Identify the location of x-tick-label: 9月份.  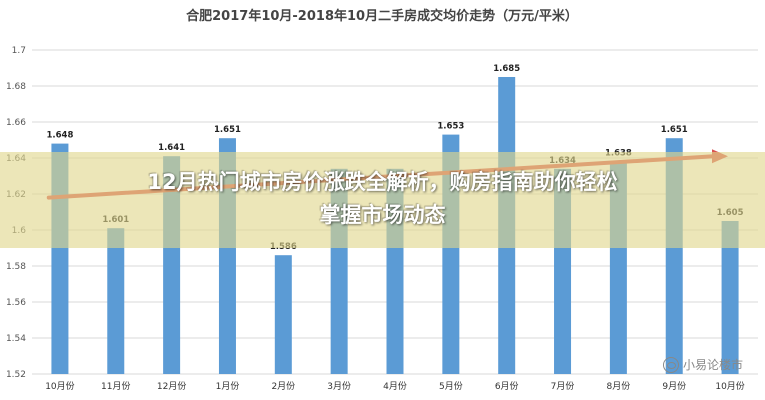
(674, 386).